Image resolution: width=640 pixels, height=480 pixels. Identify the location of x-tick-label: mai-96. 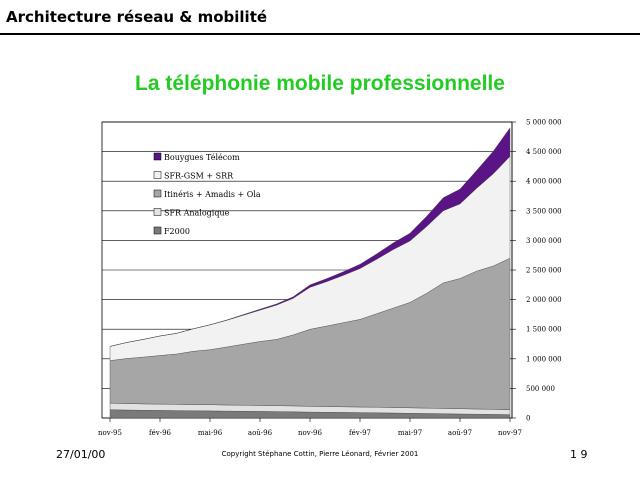
(210, 433).